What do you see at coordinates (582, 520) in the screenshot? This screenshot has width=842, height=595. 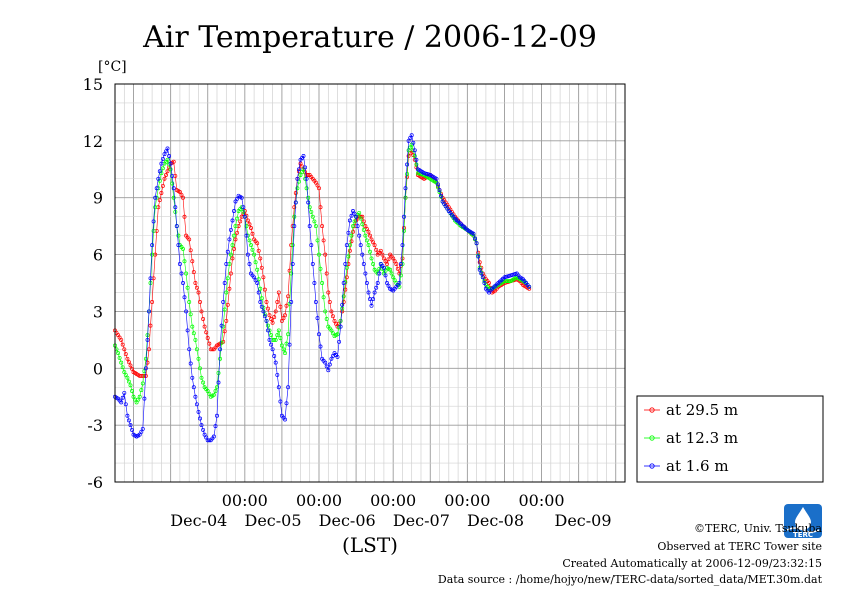 I see `x-tick-date: Dec-09` at bounding box center [582, 520].